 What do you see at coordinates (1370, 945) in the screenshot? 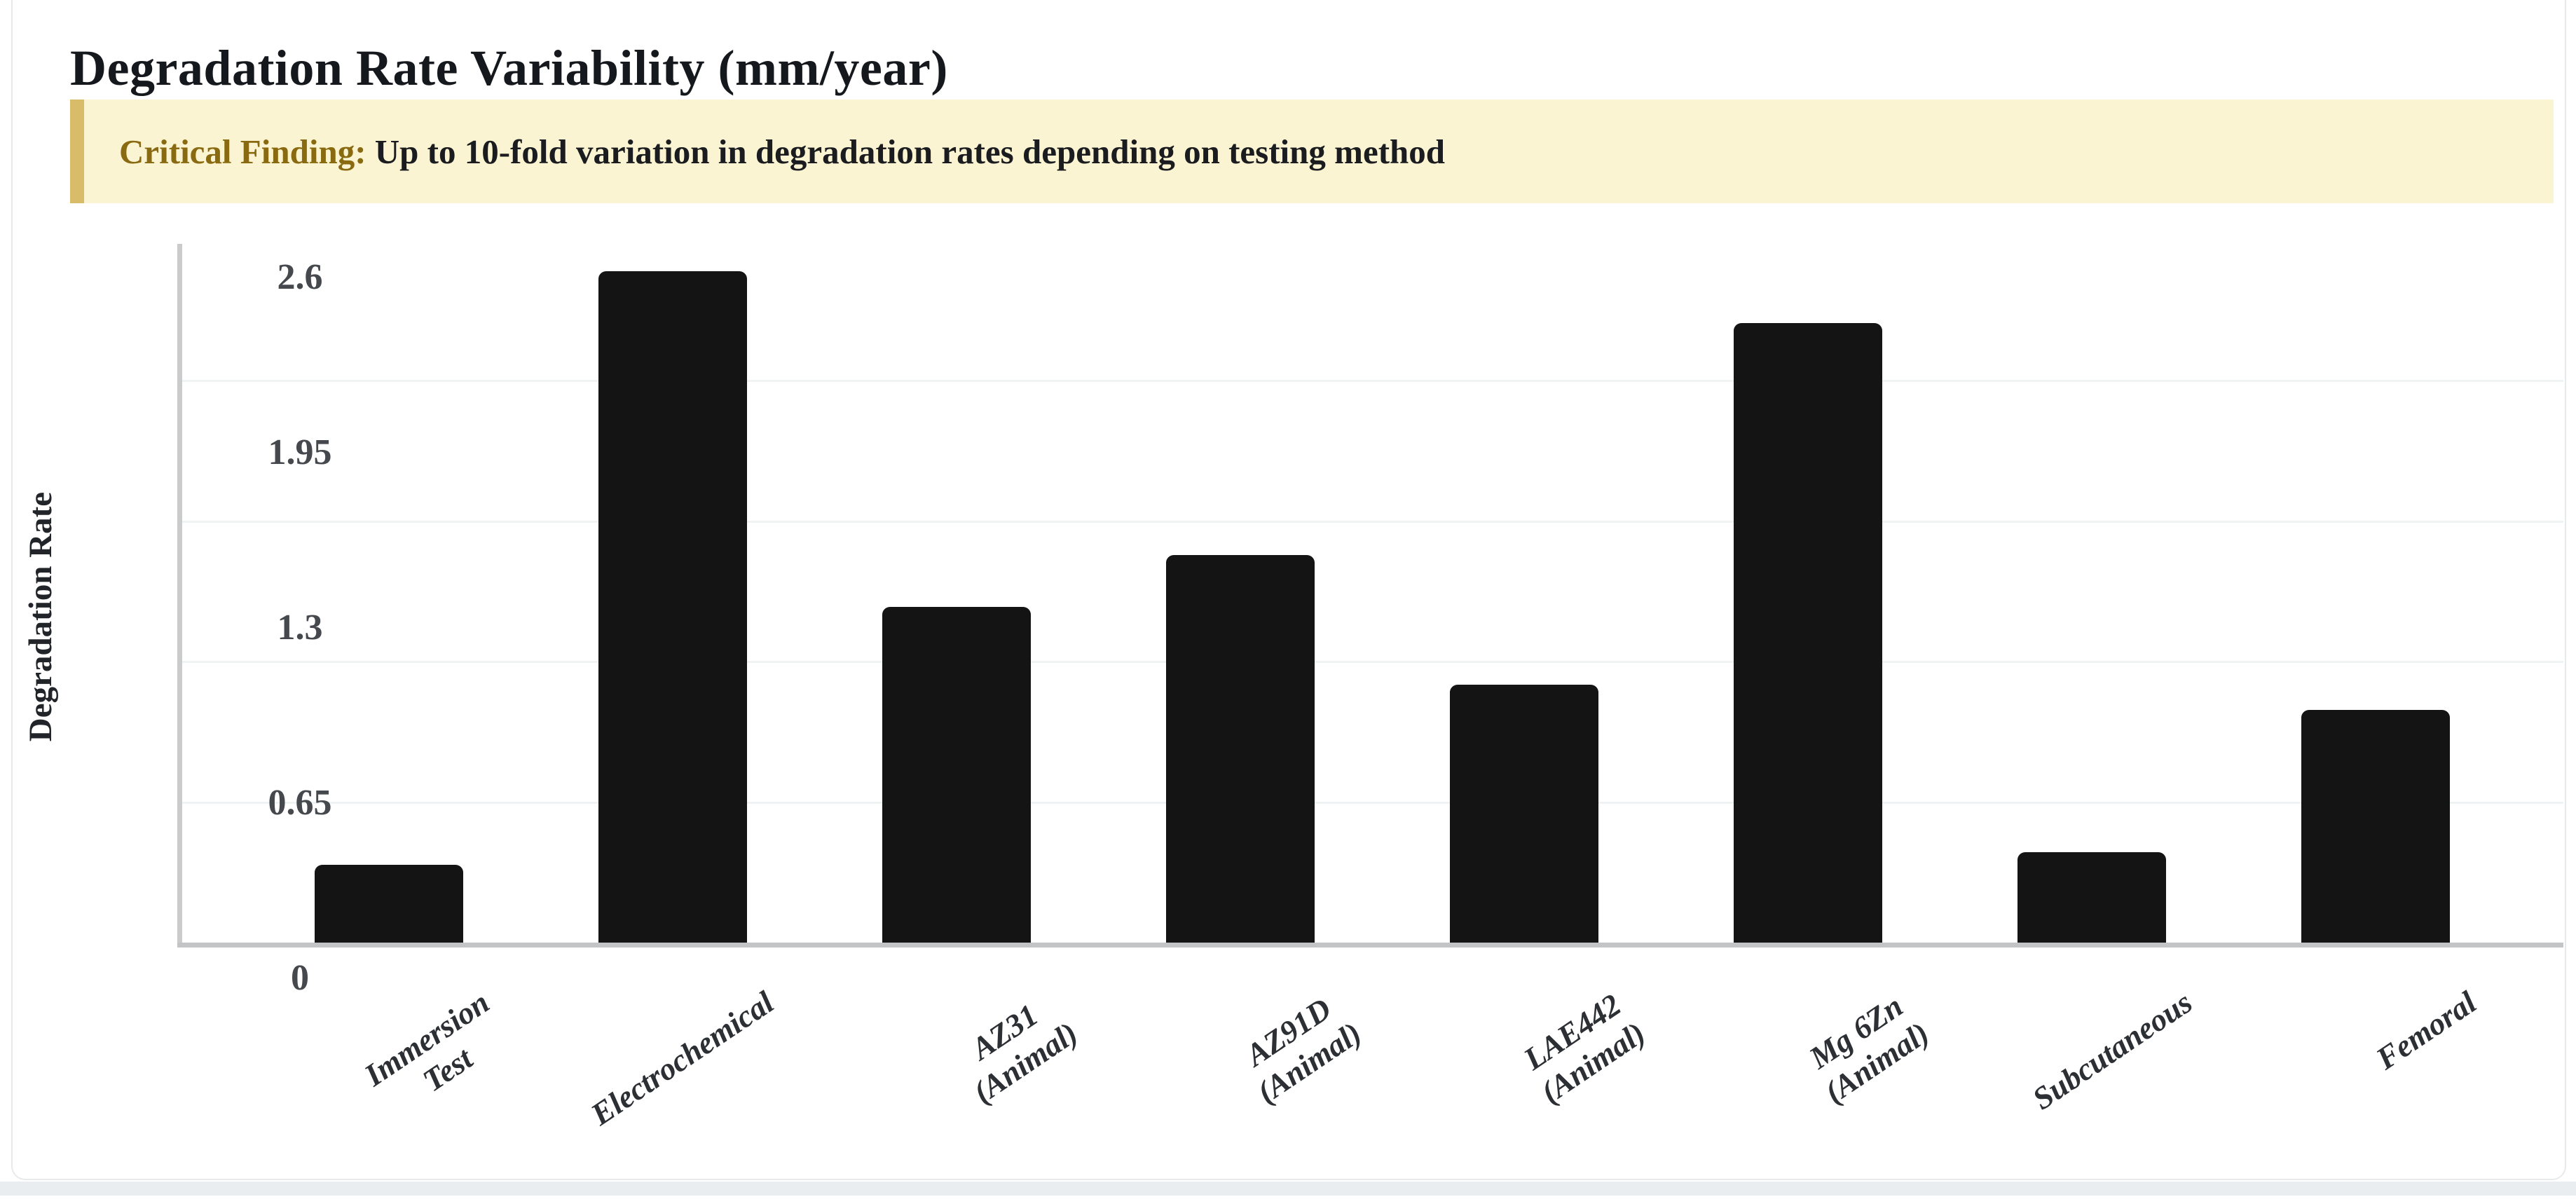
I see `x-axis-line` at bounding box center [1370, 945].